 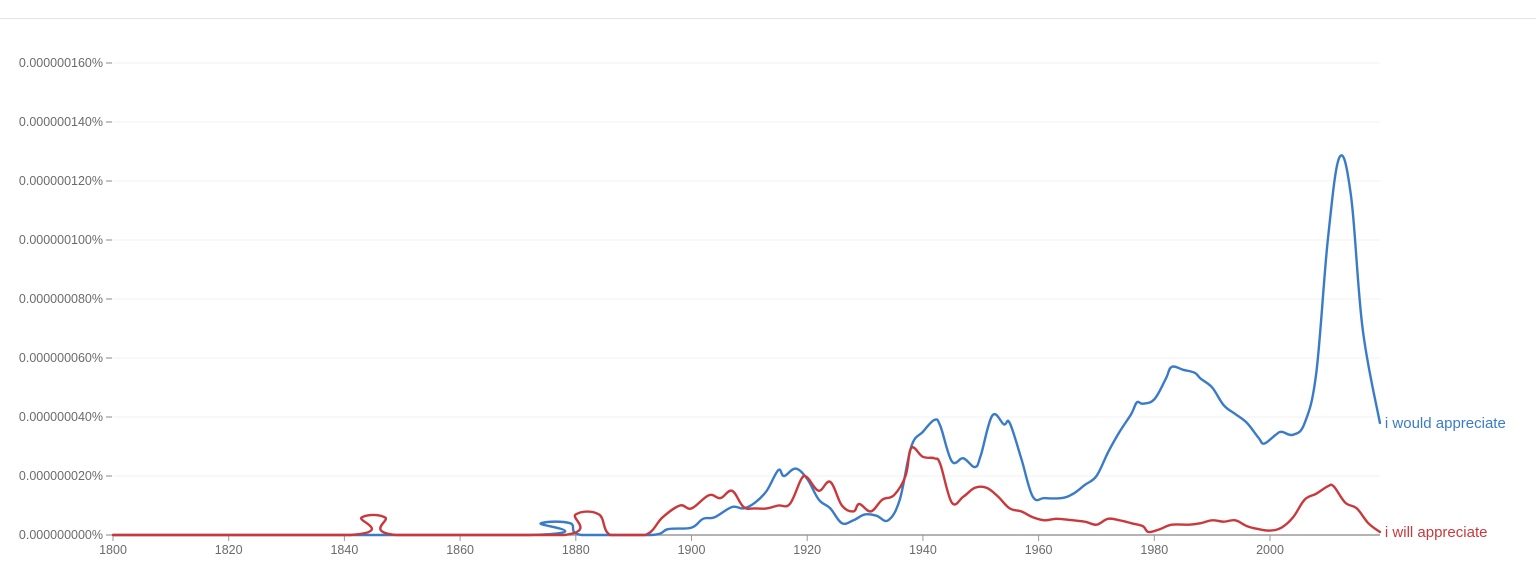 I want to click on series-label-i-will-appreciate: i will appreciate, so click(x=1436, y=532).